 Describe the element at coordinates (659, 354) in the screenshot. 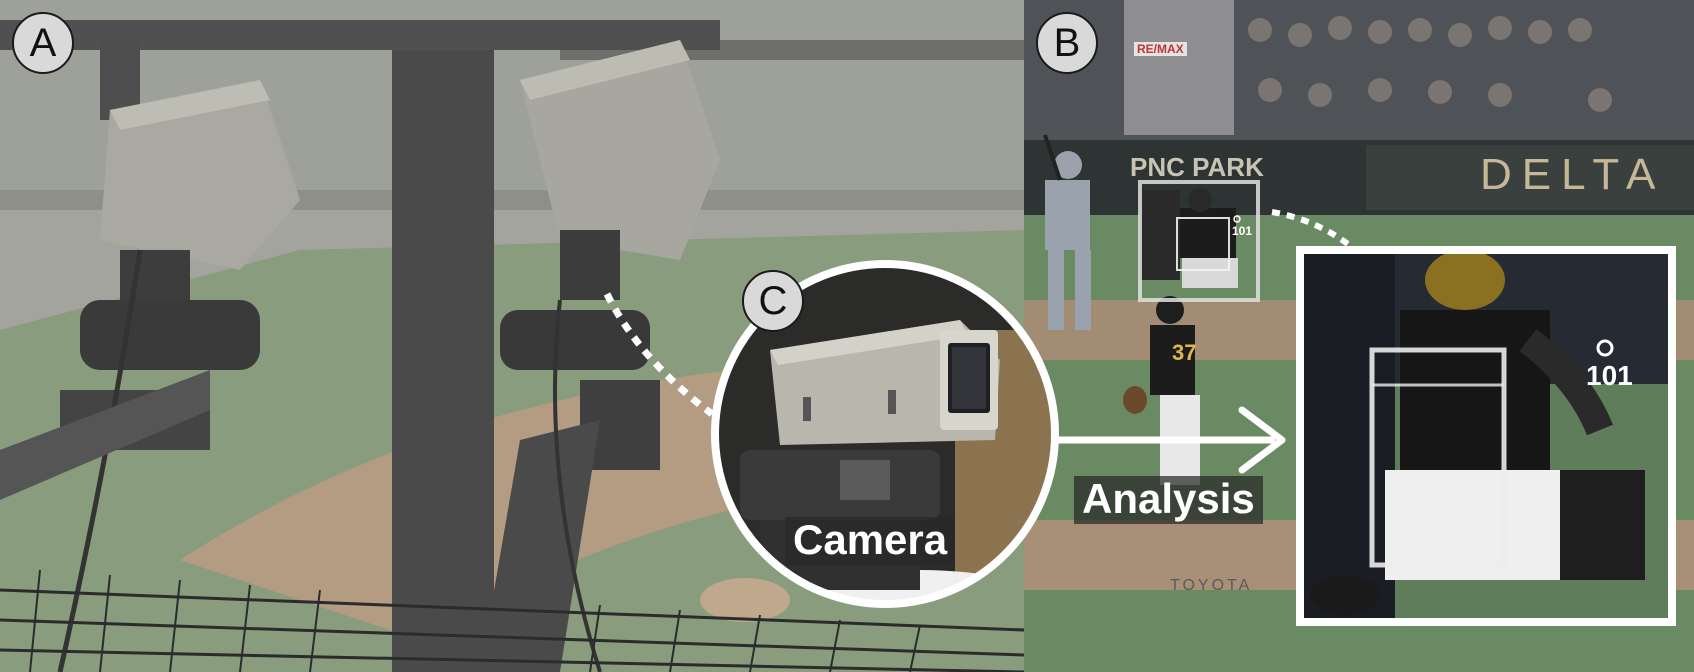

I see `camera-connector` at that location.